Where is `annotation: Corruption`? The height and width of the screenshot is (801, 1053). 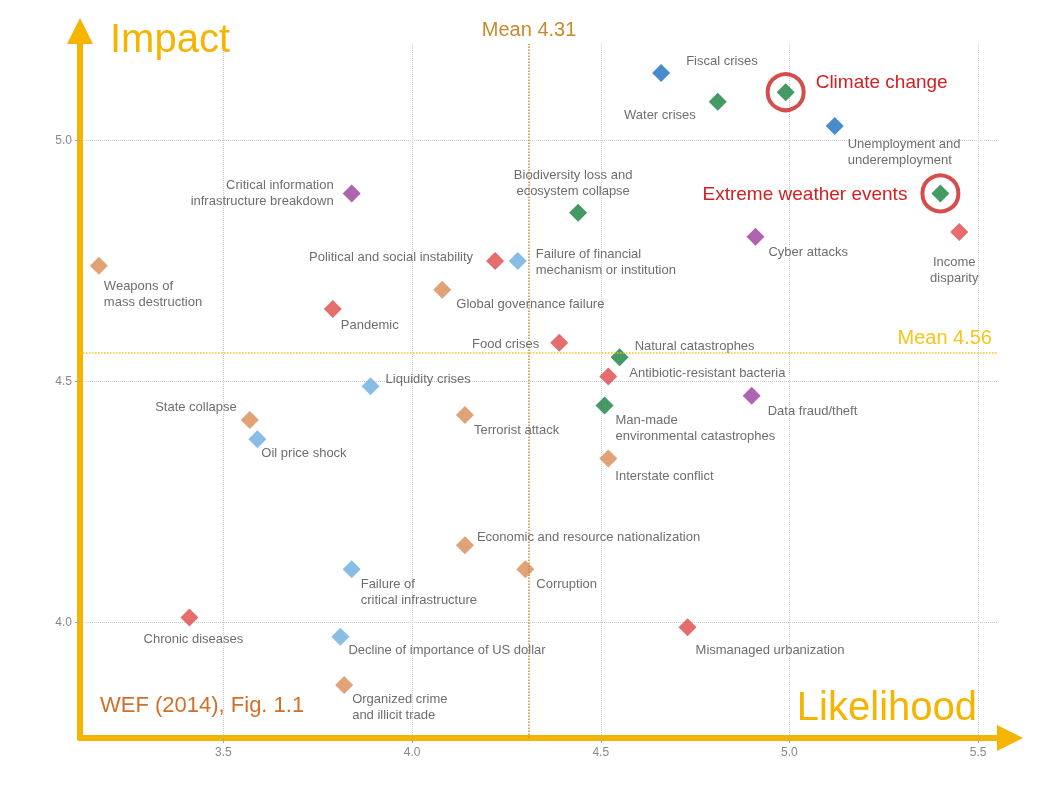 annotation: Corruption is located at coordinates (566, 583).